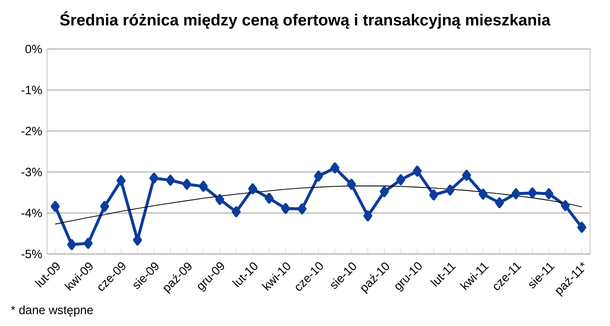 This screenshot has height=326, width=610. What do you see at coordinates (31, 90) in the screenshot?
I see `y-tick-label: -1%` at bounding box center [31, 90].